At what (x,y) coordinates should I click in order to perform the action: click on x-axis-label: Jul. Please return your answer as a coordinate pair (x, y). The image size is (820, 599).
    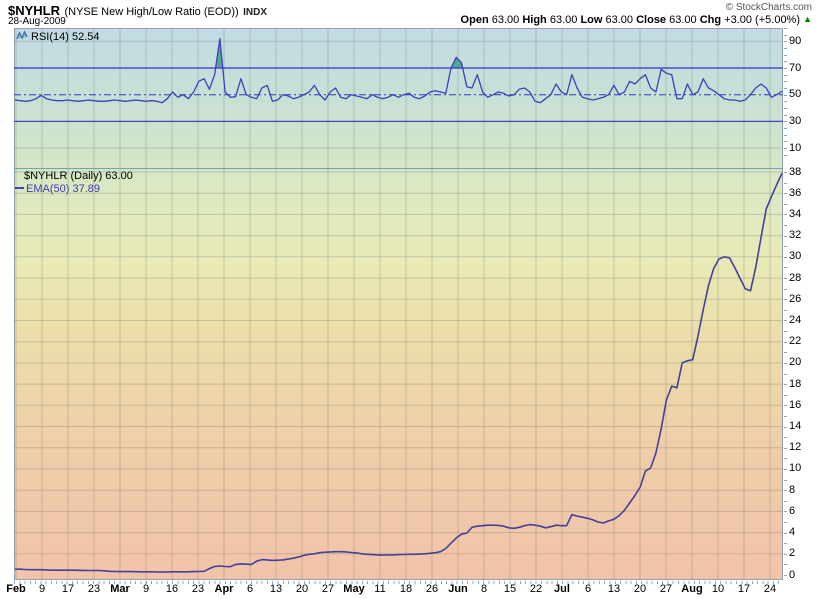
    Looking at the image, I should click on (562, 589).